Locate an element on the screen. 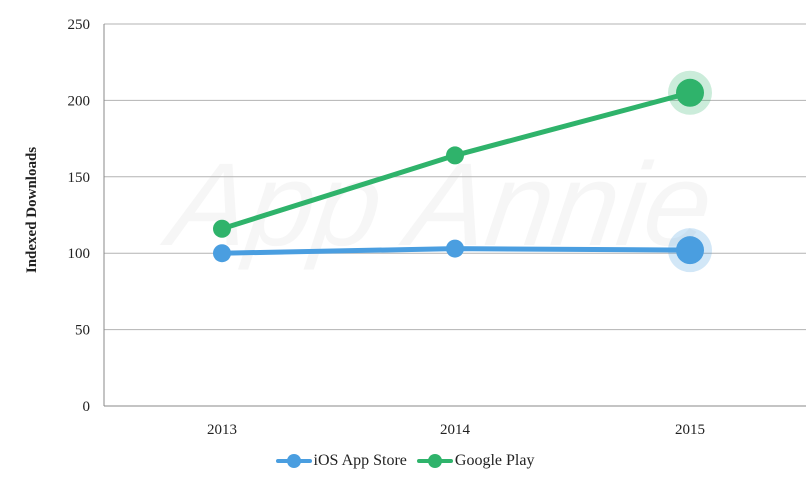 The width and height of the screenshot is (810, 478). legend: iOS App Store Google Play is located at coordinates (405, 461).